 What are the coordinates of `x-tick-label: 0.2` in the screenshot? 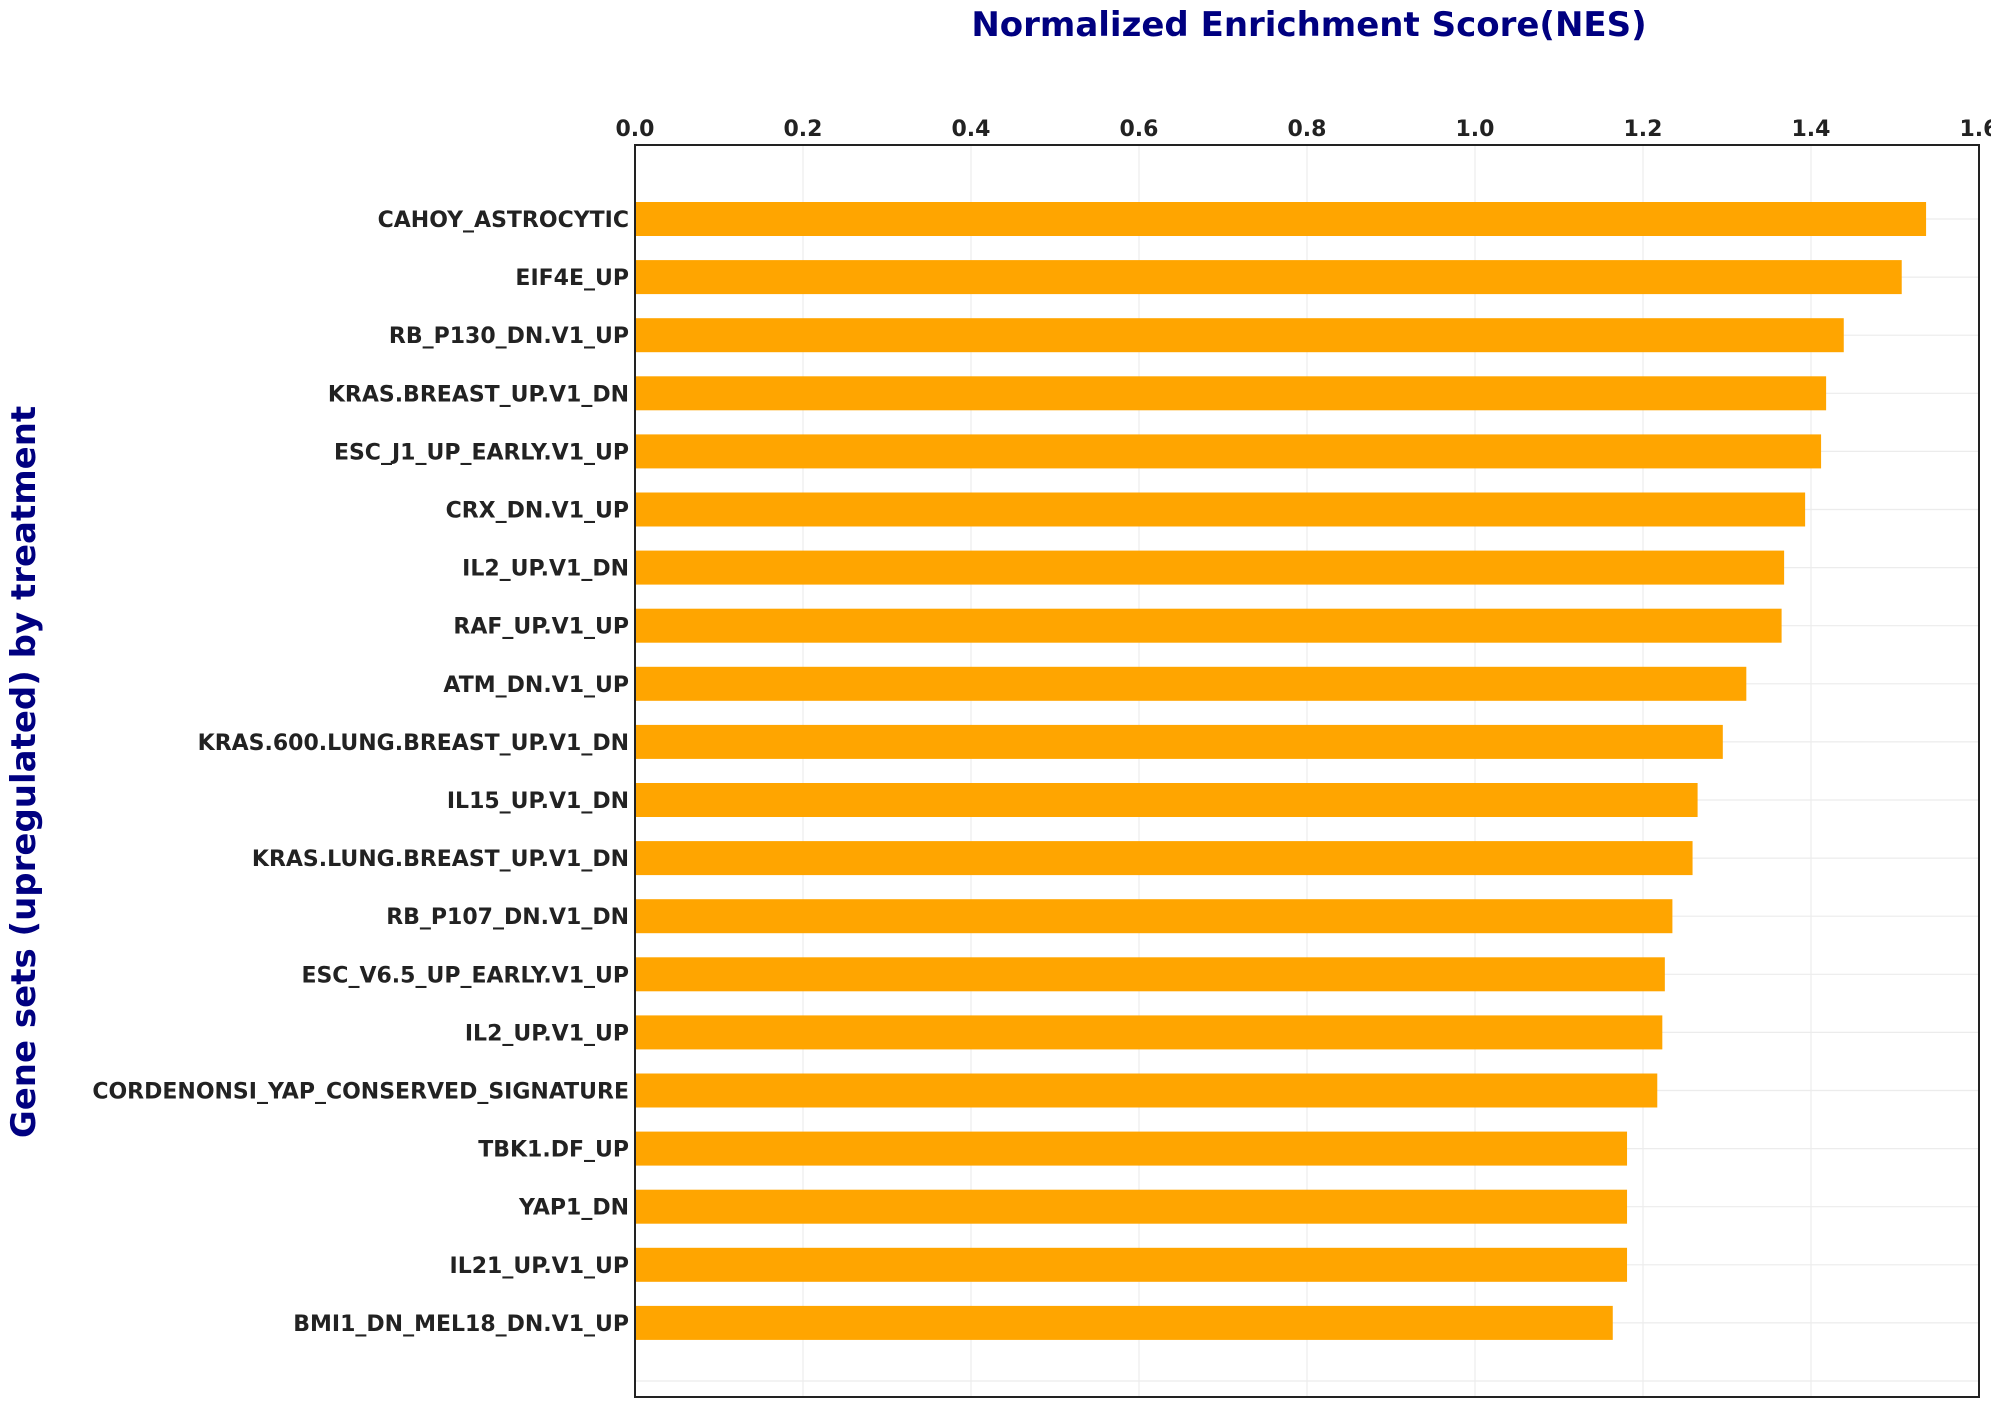 It's located at (803, 129).